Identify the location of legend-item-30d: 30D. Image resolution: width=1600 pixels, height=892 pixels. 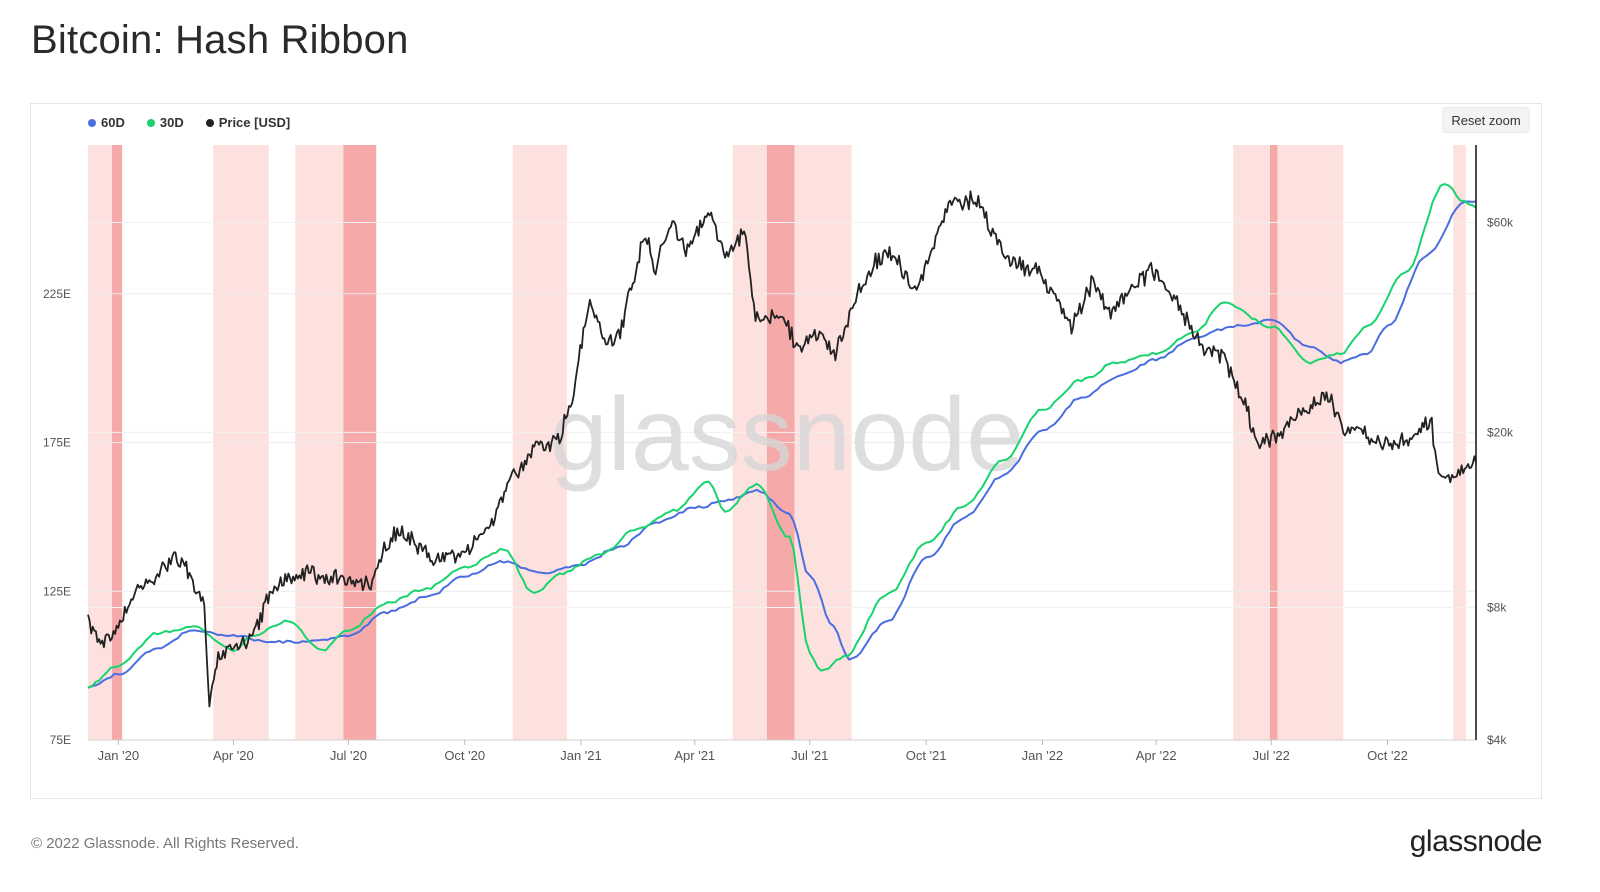
(165, 122).